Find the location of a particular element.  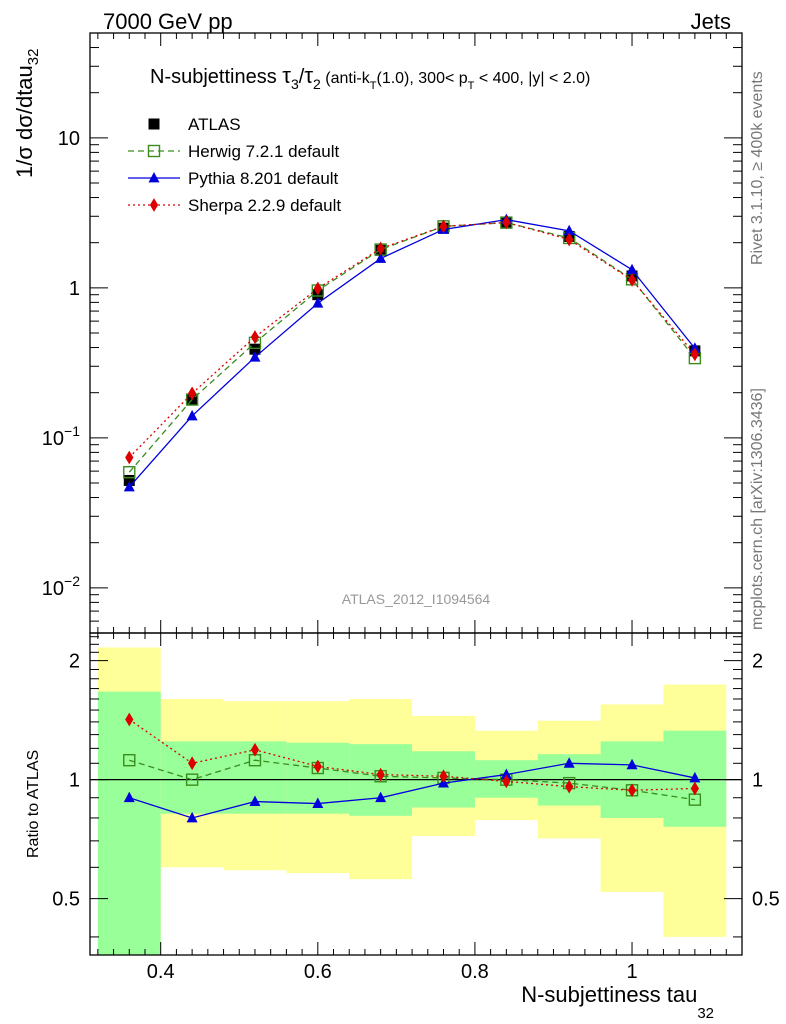

x-axis-label-text: N-subjettiness tau is located at coordinates (609, 994).